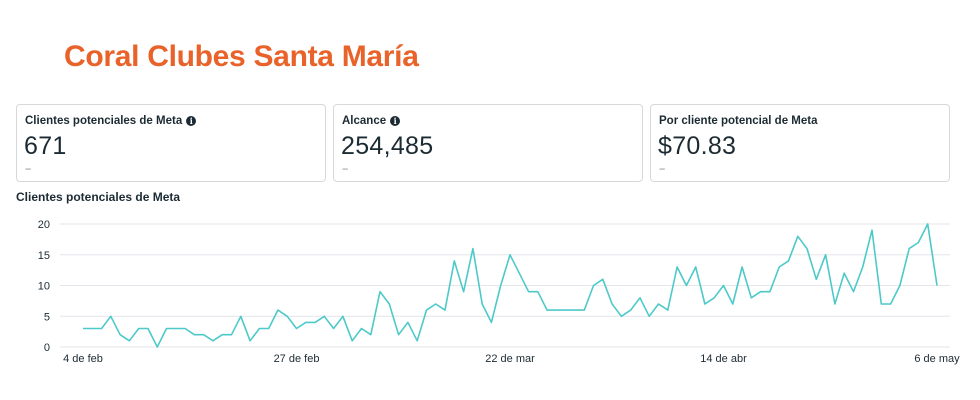 Image resolution: width=980 pixels, height=400 pixels. I want to click on metric-card-cost-per-lead: Por cliente potencial de Meta $70.83 --, so click(800, 143).